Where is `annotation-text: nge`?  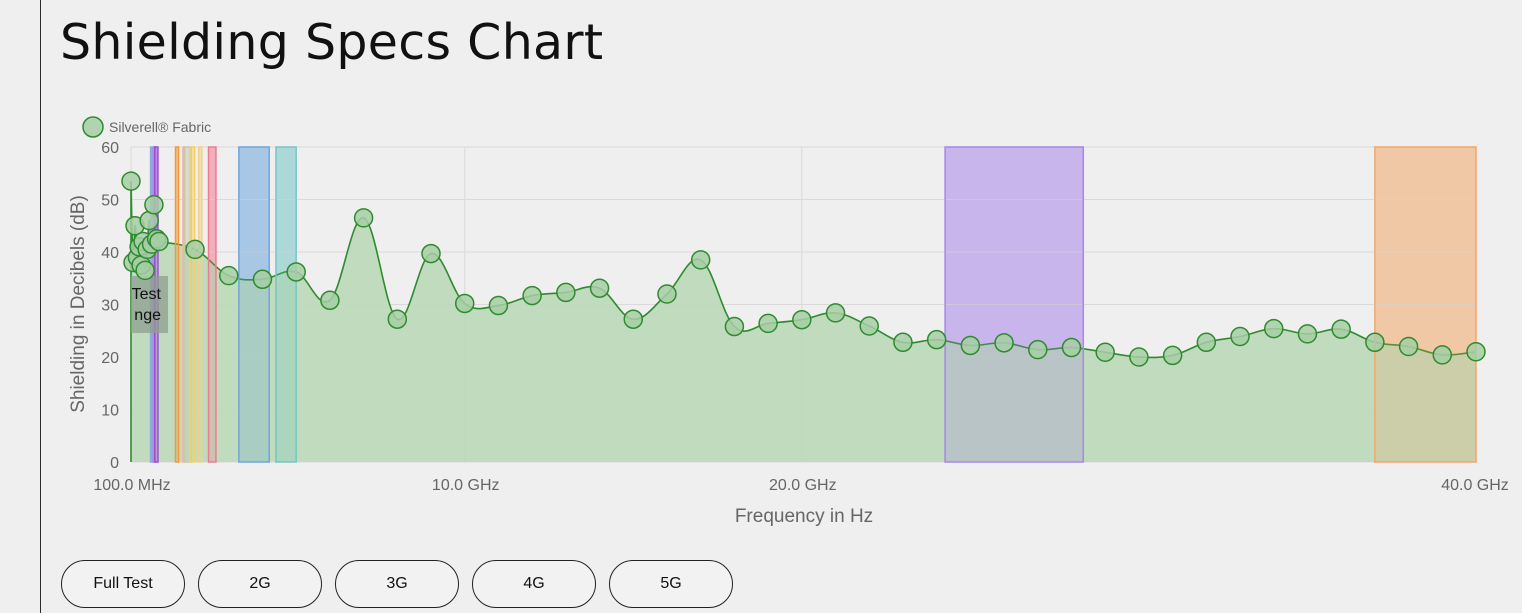
annotation-text: nge is located at coordinates (147, 315).